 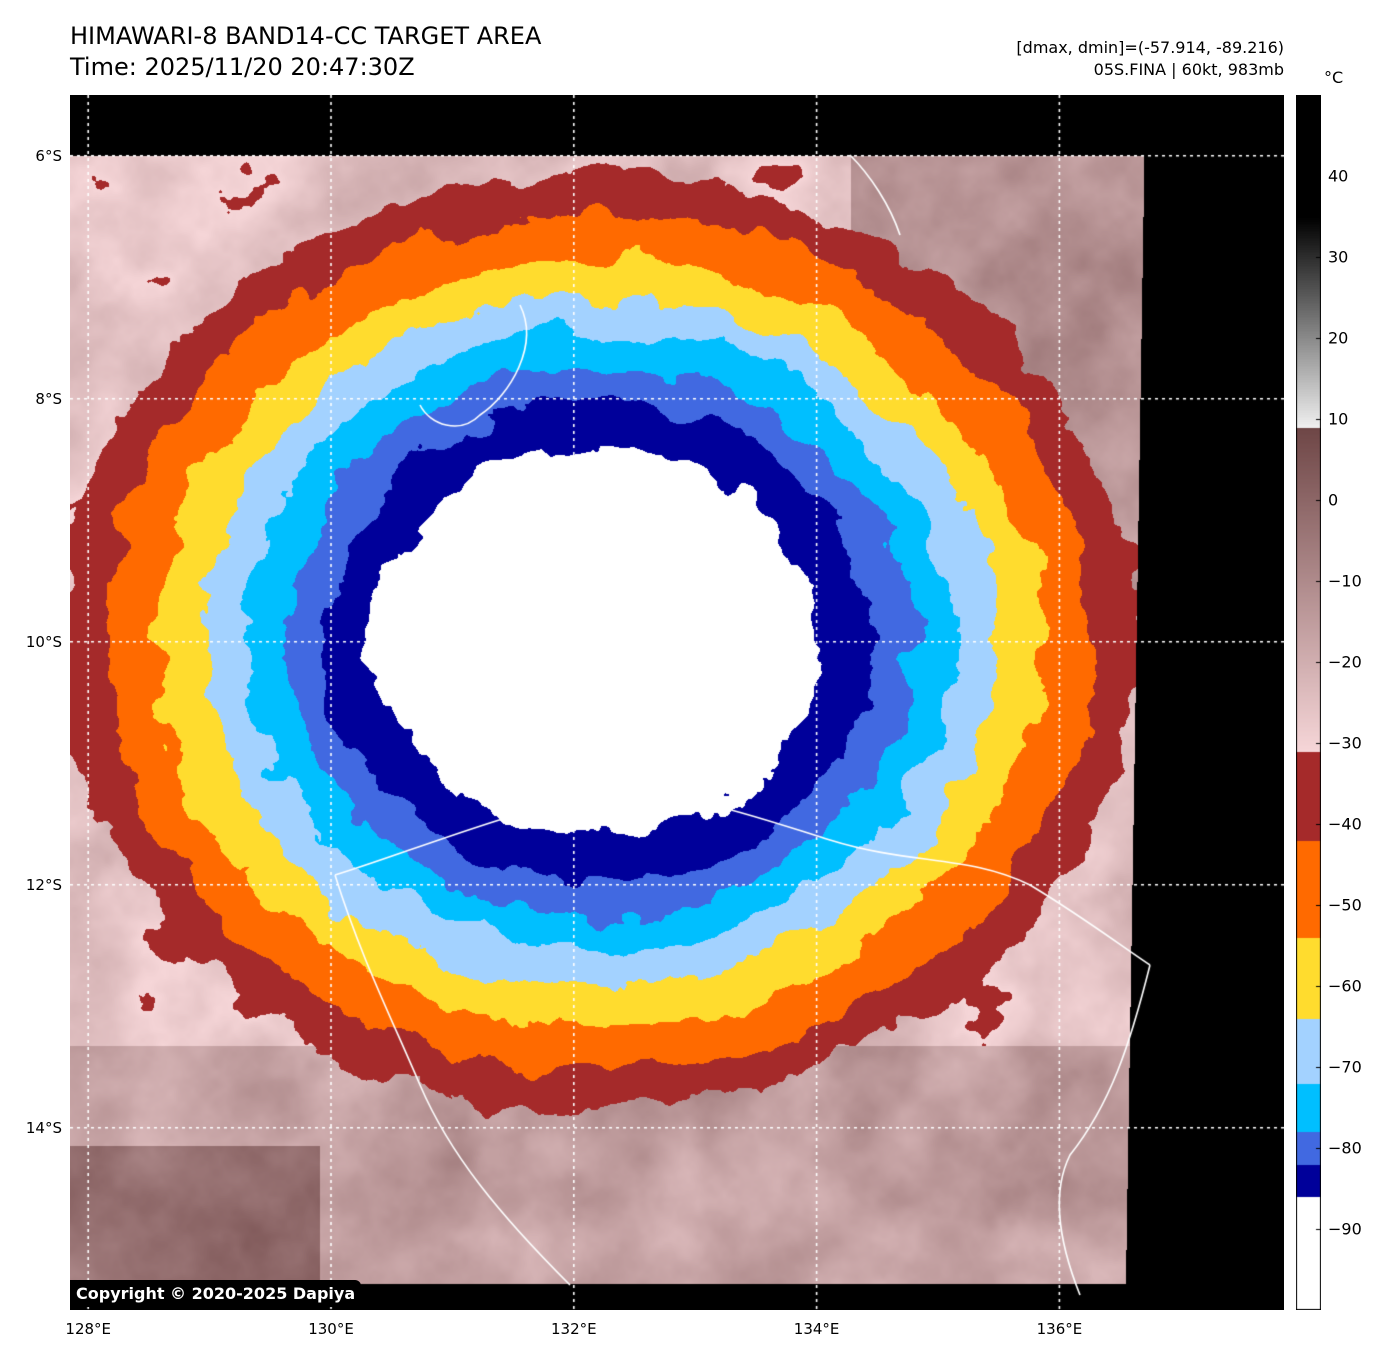 What do you see at coordinates (1338, 176) in the screenshot?
I see `colorbar-tick-label: 40` at bounding box center [1338, 176].